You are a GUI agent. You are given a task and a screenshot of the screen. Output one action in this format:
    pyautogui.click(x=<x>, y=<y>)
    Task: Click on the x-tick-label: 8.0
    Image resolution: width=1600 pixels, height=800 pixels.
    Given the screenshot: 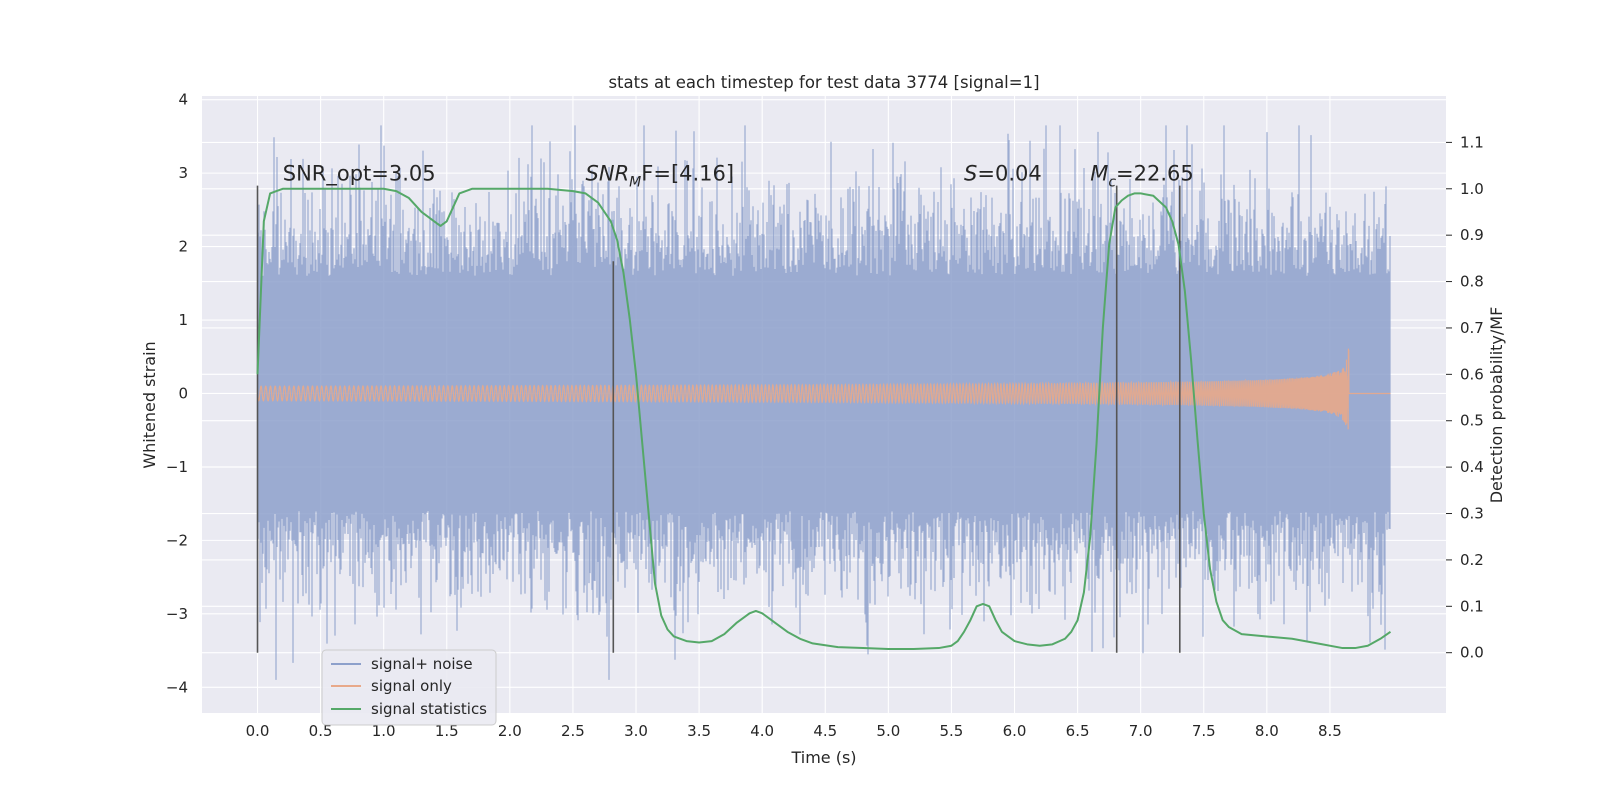 What is the action you would take?
    pyautogui.click(x=1267, y=731)
    